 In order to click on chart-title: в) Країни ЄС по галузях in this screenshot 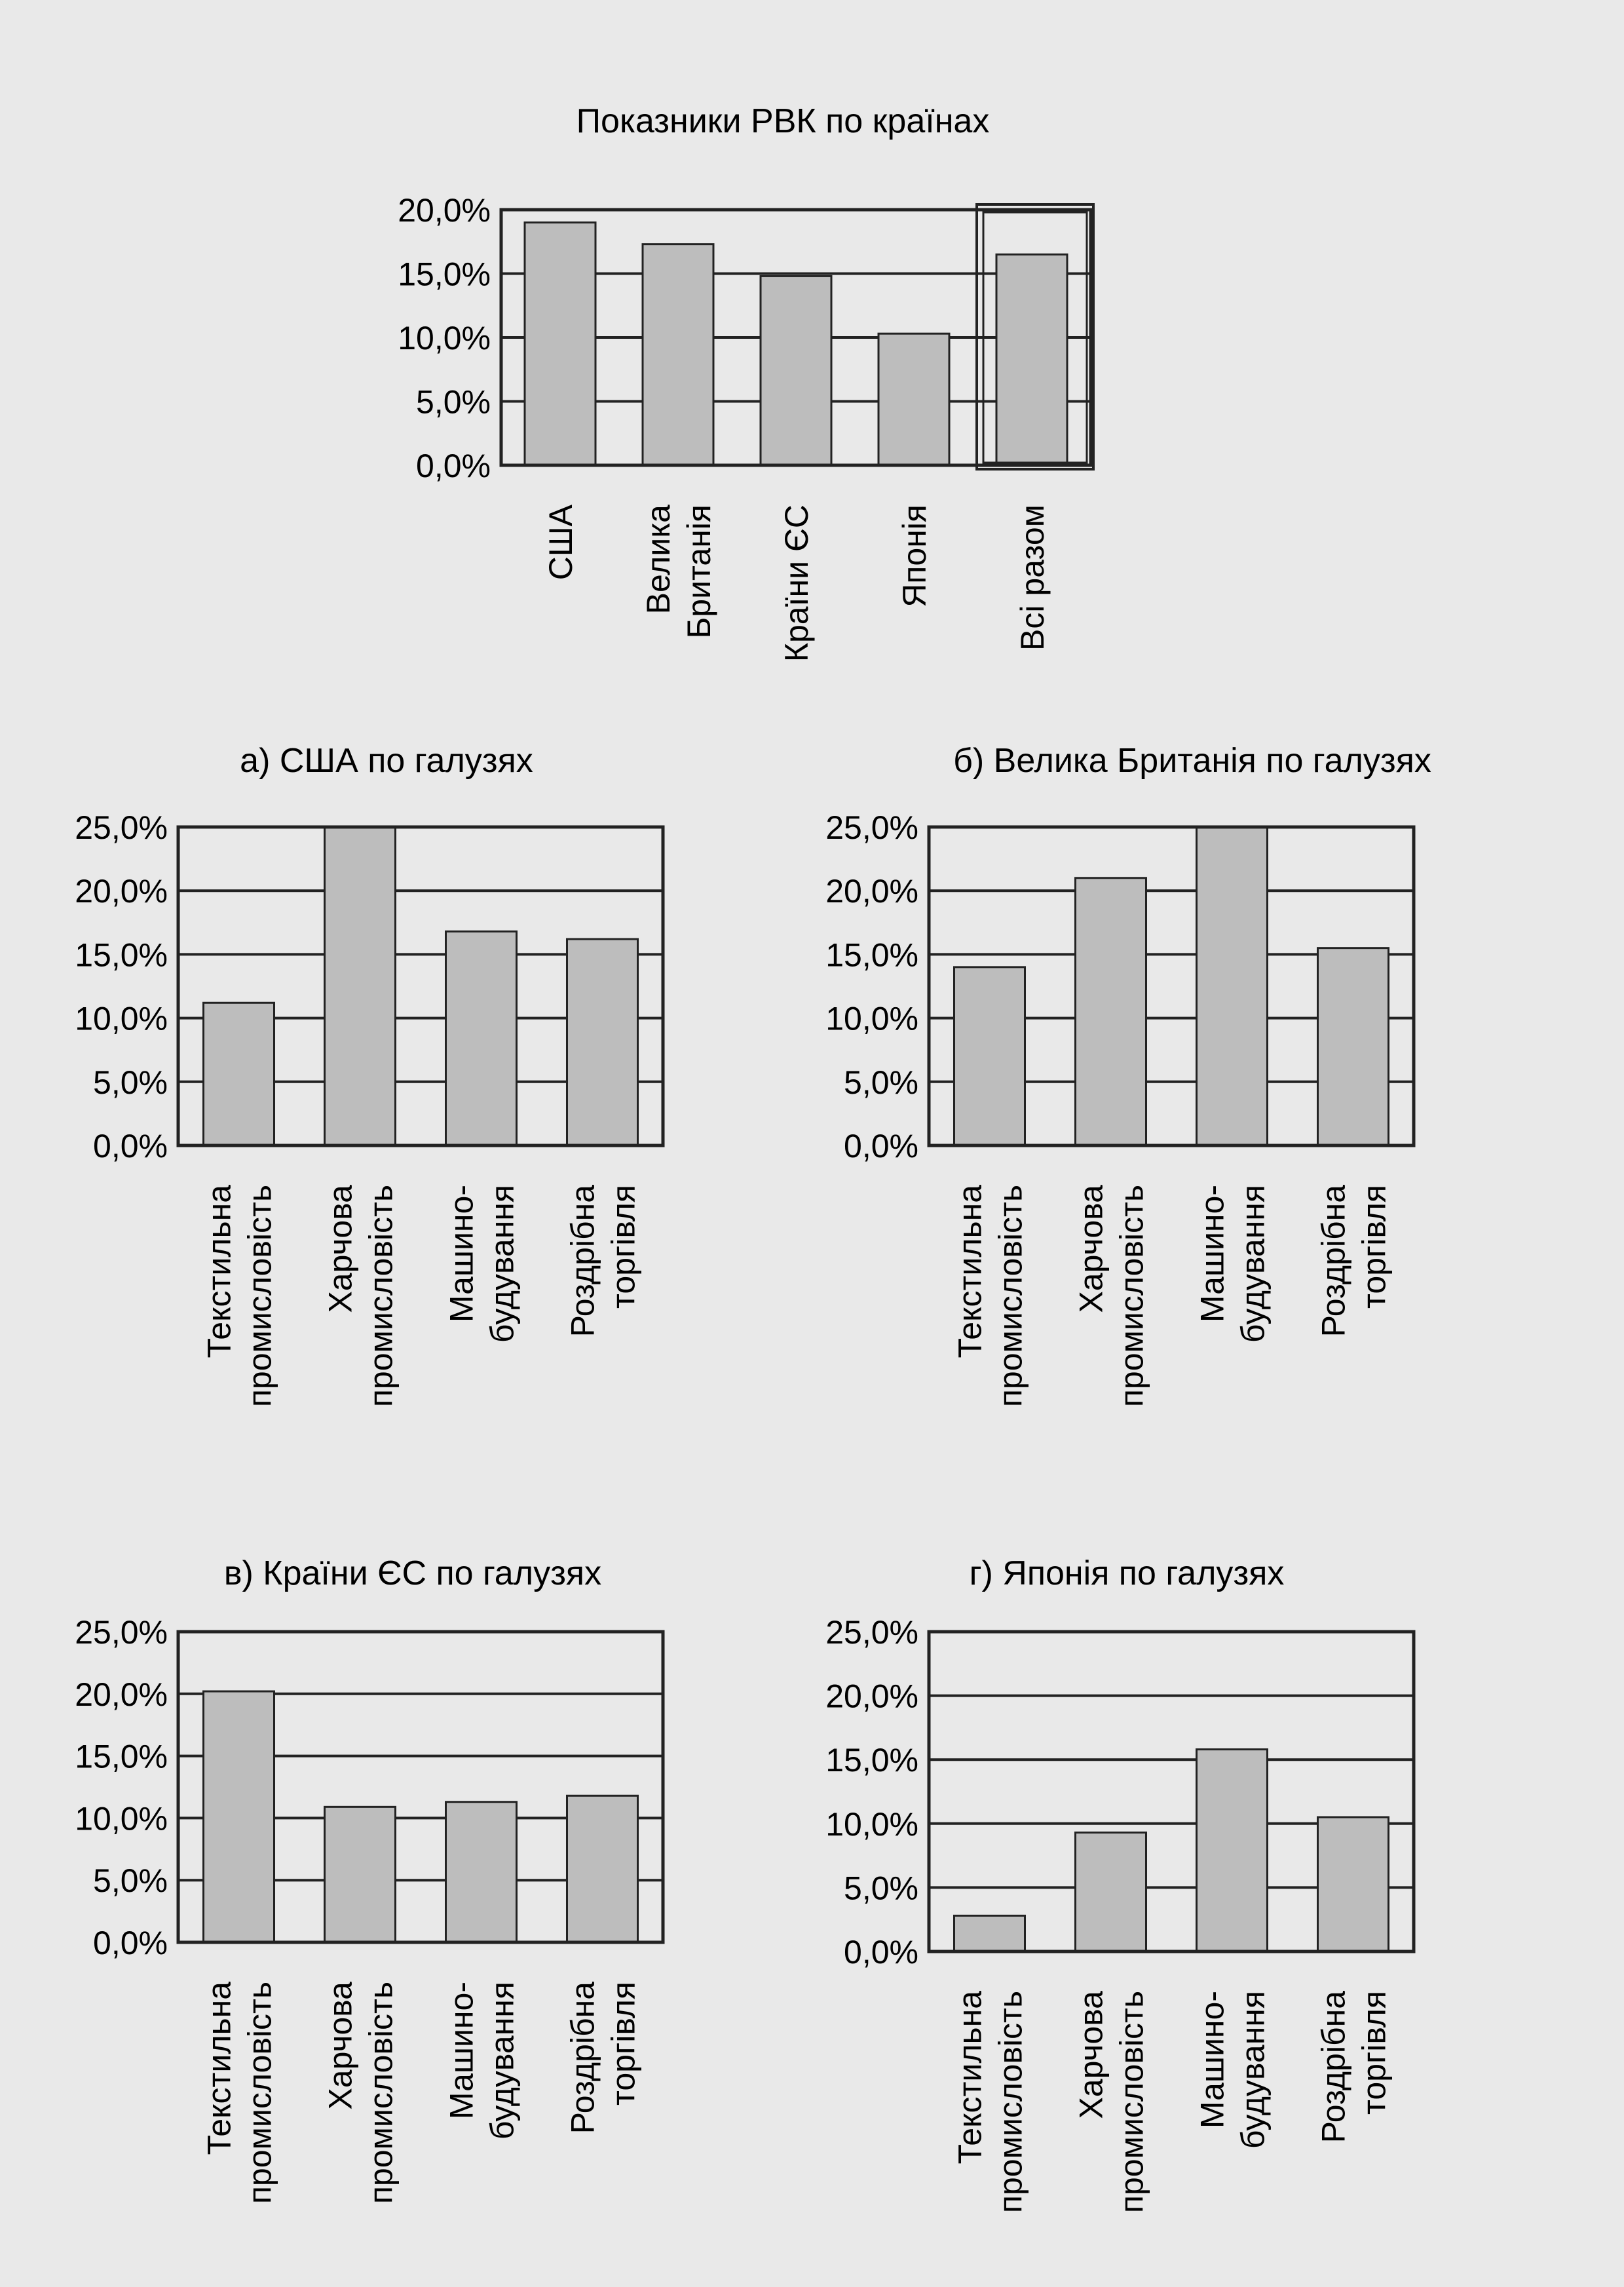, I will do `click(412, 1573)`.